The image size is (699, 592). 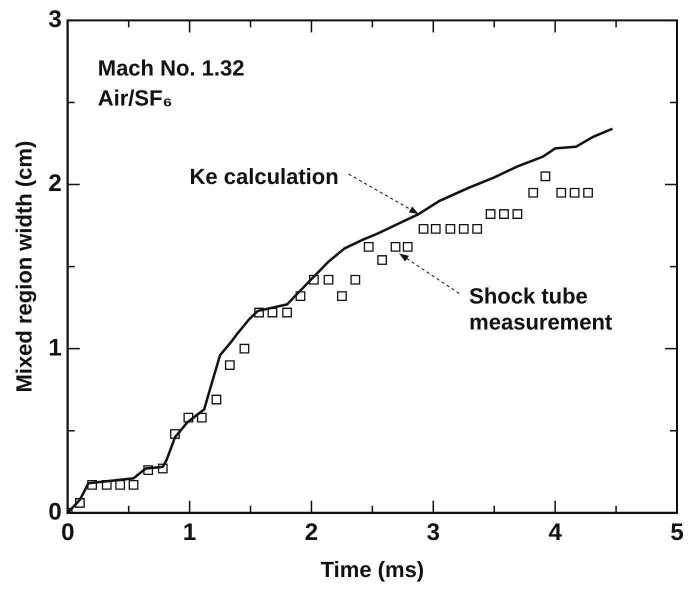 What do you see at coordinates (433, 532) in the screenshot?
I see `x-tick-label: 3` at bounding box center [433, 532].